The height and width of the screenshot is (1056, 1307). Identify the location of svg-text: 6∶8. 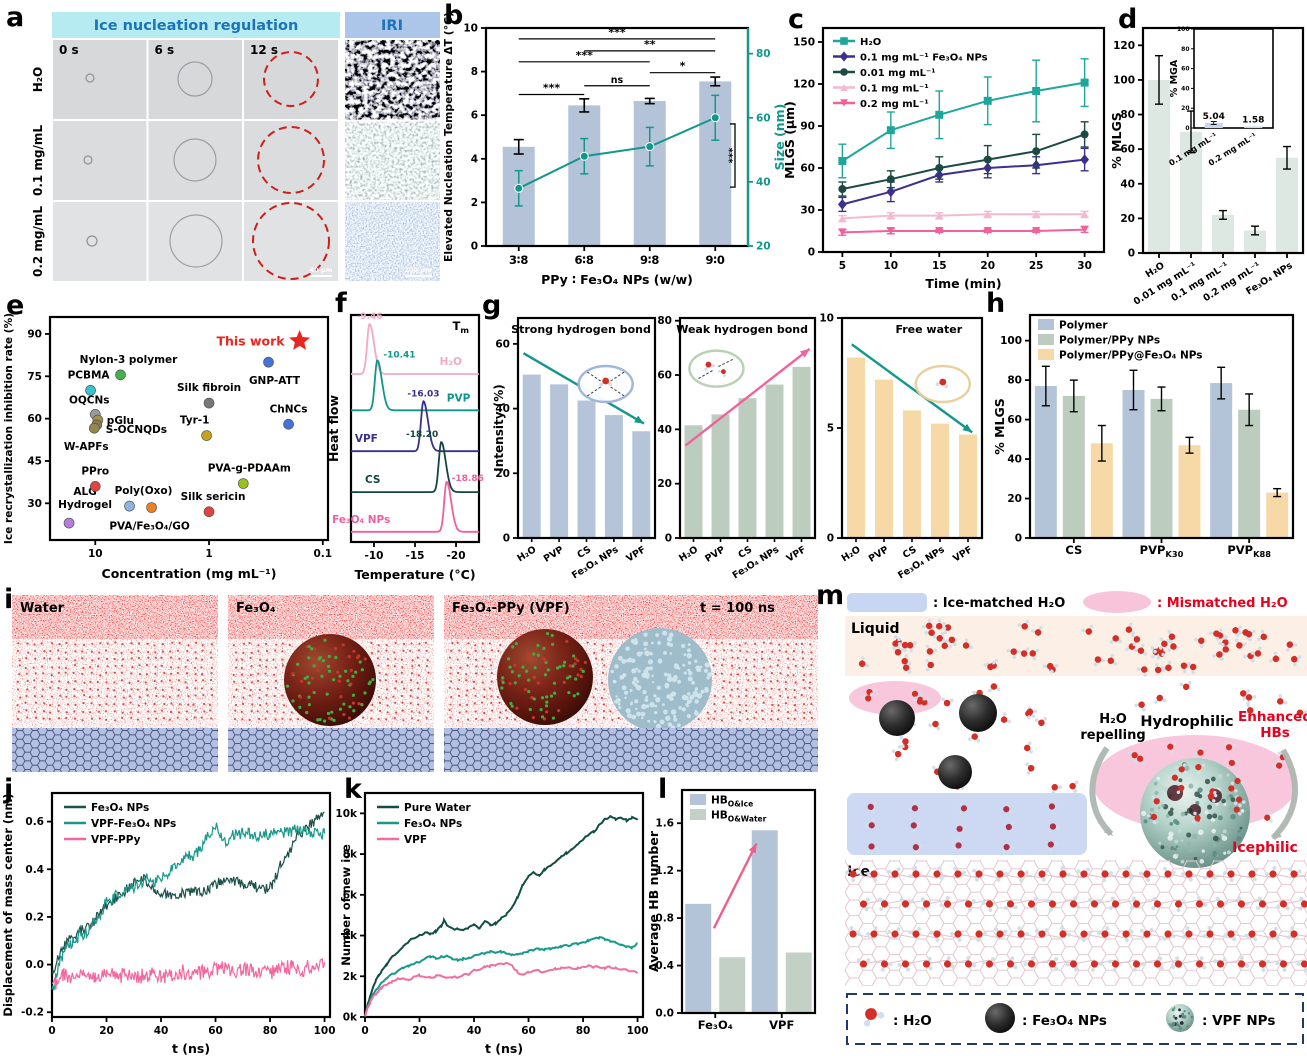
(584, 260).